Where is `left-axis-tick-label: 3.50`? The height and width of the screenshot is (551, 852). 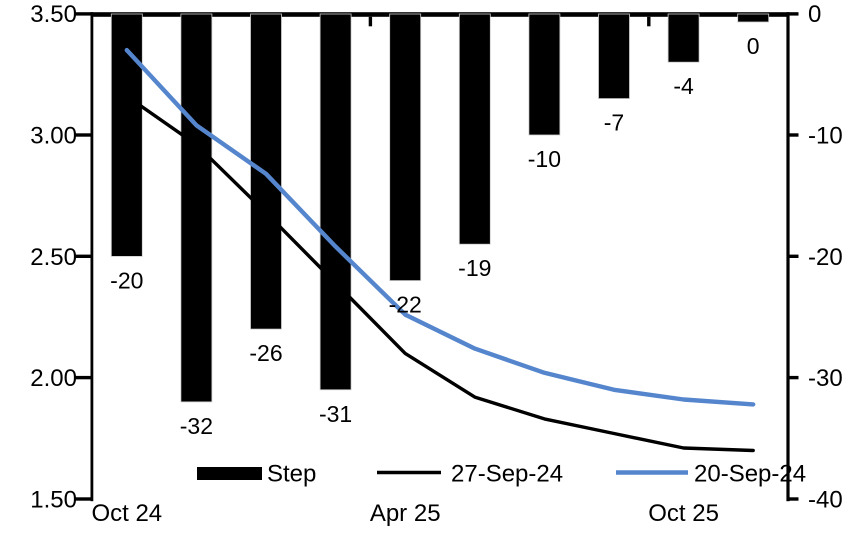 left-axis-tick-label: 3.50 is located at coordinates (53, 14).